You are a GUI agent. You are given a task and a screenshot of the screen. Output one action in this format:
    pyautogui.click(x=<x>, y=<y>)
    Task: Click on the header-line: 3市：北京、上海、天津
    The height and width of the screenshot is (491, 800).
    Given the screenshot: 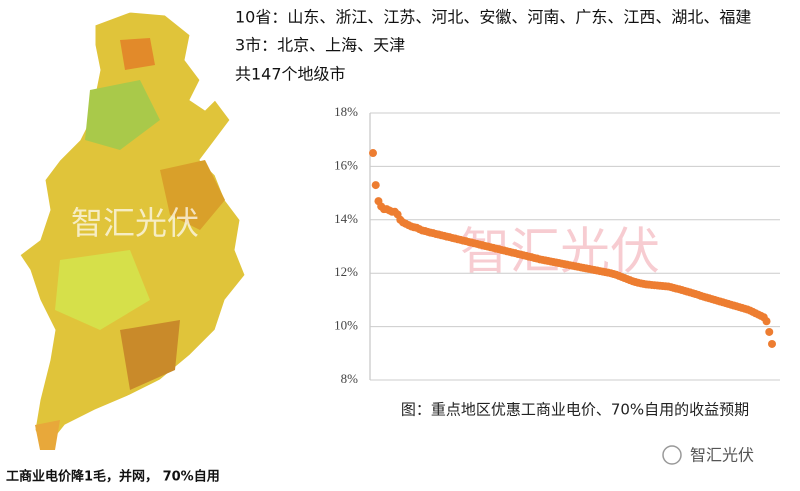 What is the action you would take?
    pyautogui.click(x=320, y=45)
    